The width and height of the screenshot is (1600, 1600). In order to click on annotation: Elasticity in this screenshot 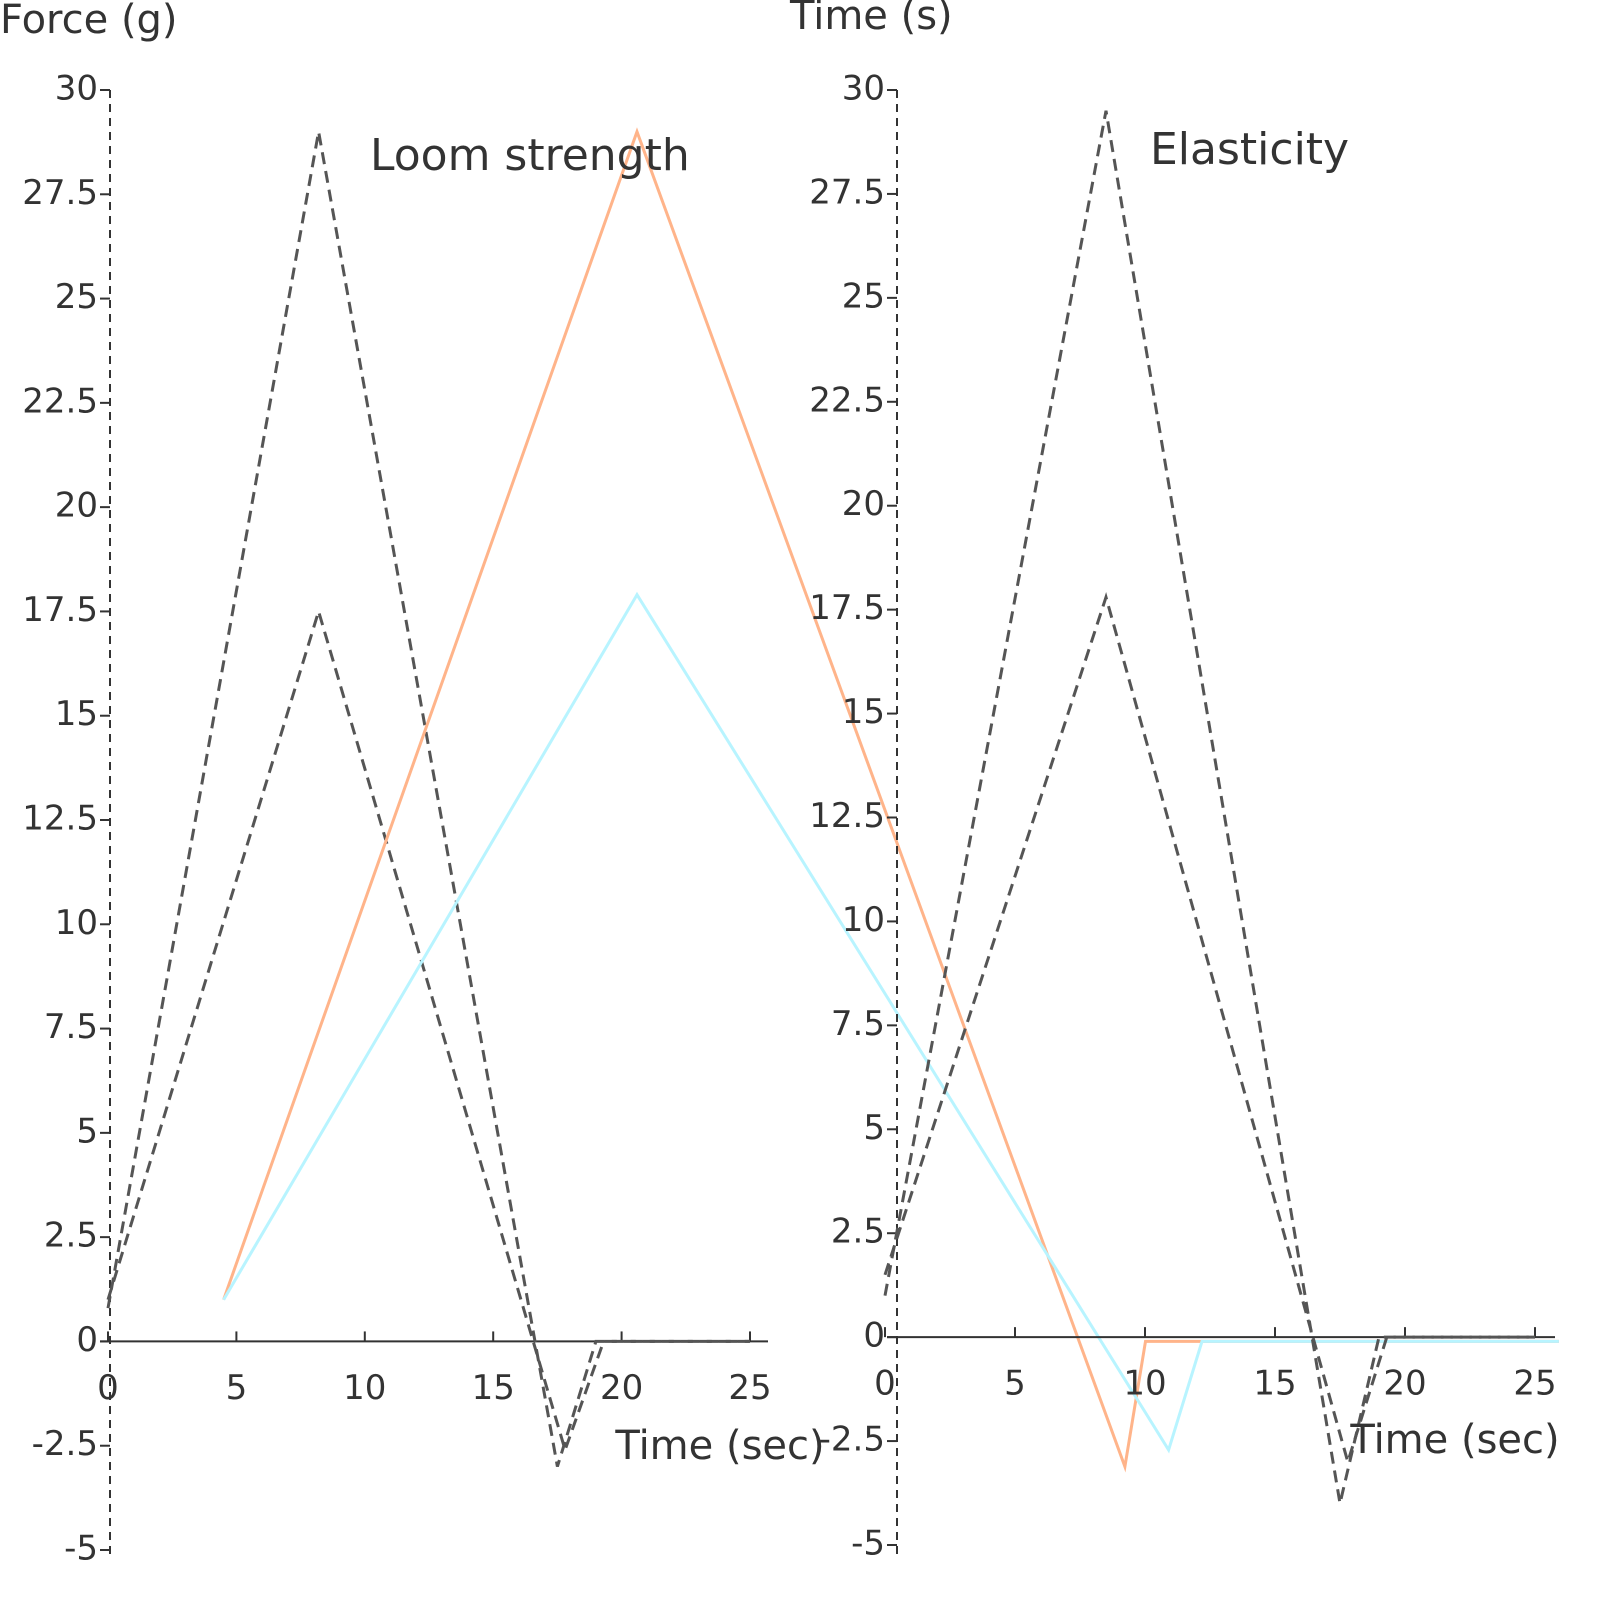, I will do `click(1249, 149)`.